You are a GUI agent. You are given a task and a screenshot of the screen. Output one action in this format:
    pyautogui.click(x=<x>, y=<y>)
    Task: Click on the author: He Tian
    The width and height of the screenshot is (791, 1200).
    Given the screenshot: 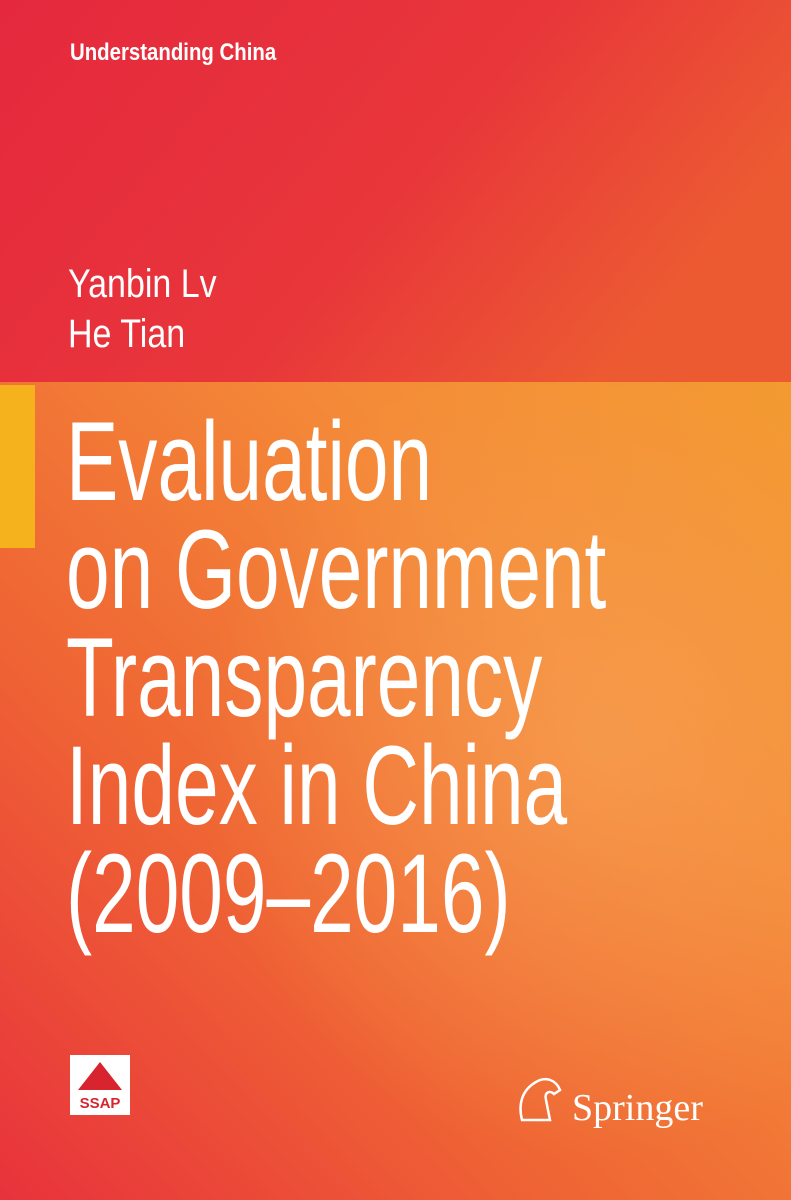 What is the action you would take?
    pyautogui.click(x=126, y=332)
    